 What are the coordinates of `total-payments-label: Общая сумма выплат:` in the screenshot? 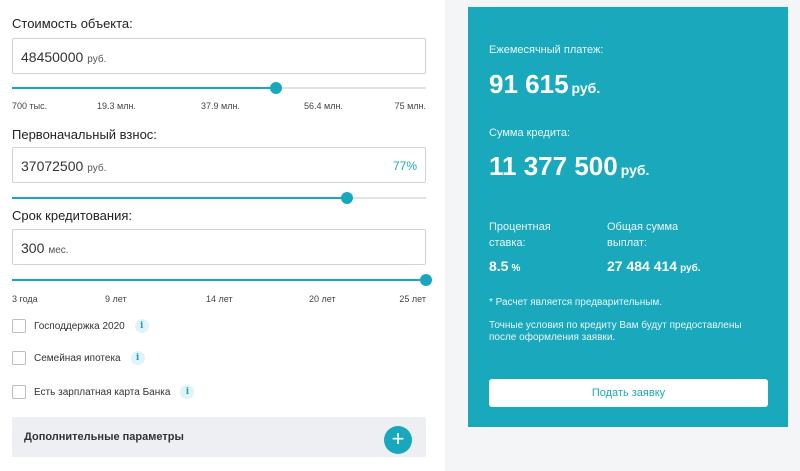 It's located at (642, 235).